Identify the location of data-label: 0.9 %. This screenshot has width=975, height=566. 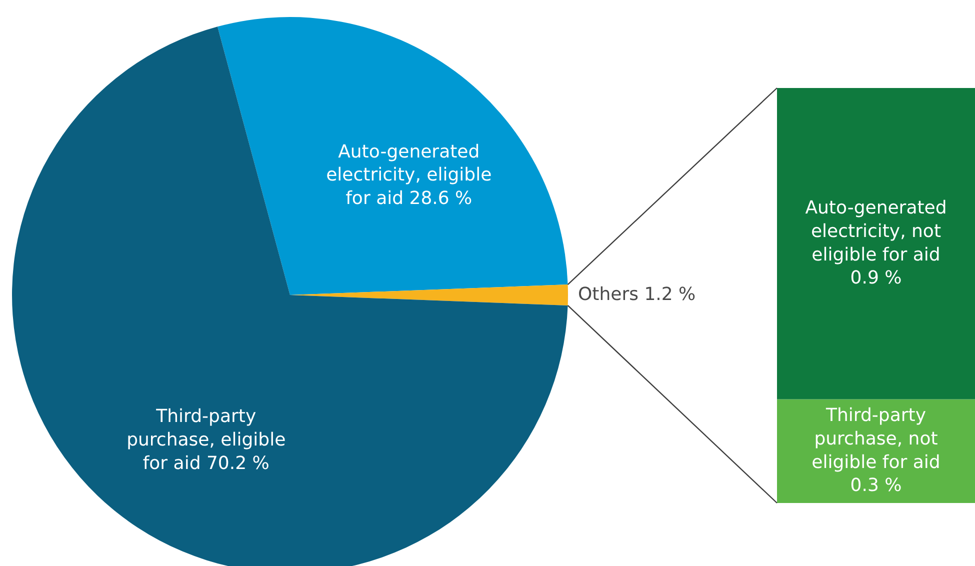
(876, 278).